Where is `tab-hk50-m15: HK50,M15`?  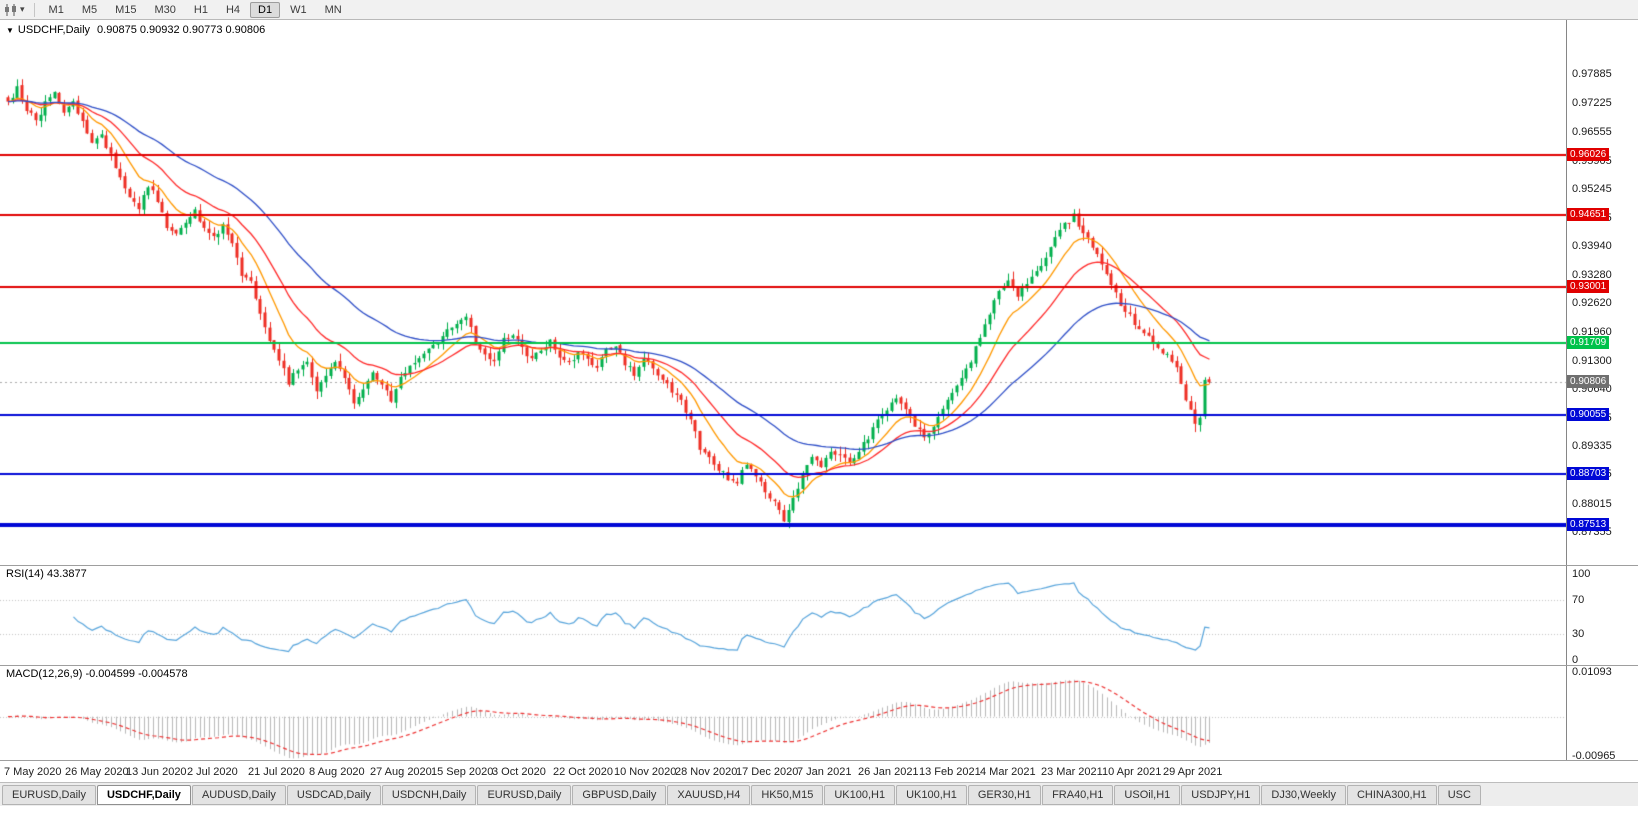 tab-hk50-m15: HK50,M15 is located at coordinates (787, 794).